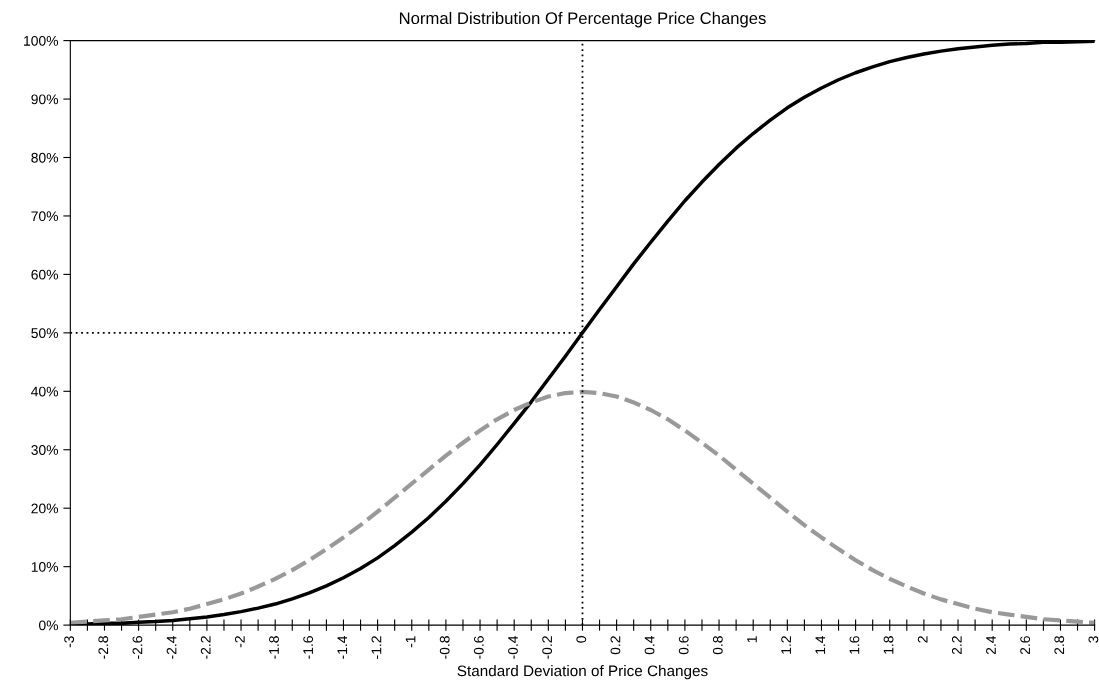  Describe the element at coordinates (1025, 645) in the screenshot. I see `x-tick-label: 2.6` at that location.